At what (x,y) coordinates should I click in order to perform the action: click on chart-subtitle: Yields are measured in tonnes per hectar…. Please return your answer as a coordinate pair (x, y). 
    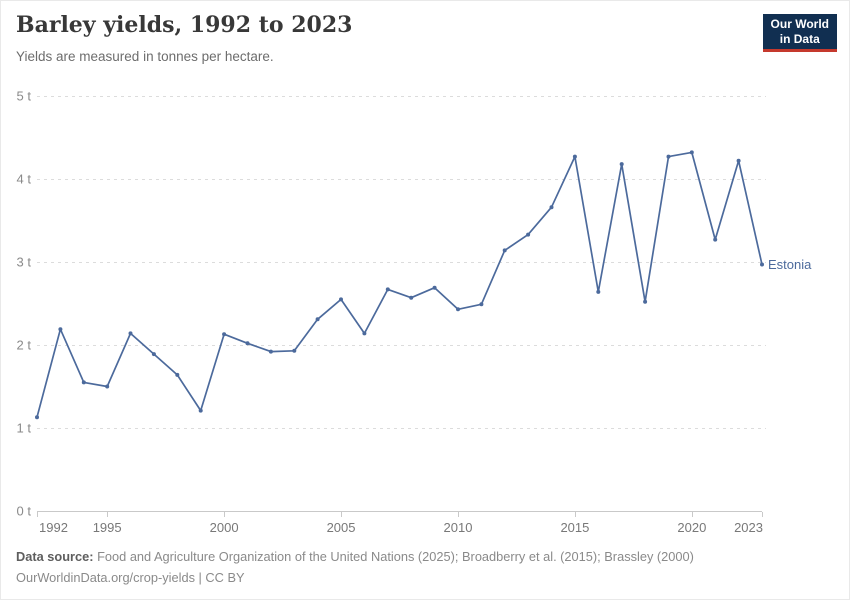
    Looking at the image, I should click on (145, 56).